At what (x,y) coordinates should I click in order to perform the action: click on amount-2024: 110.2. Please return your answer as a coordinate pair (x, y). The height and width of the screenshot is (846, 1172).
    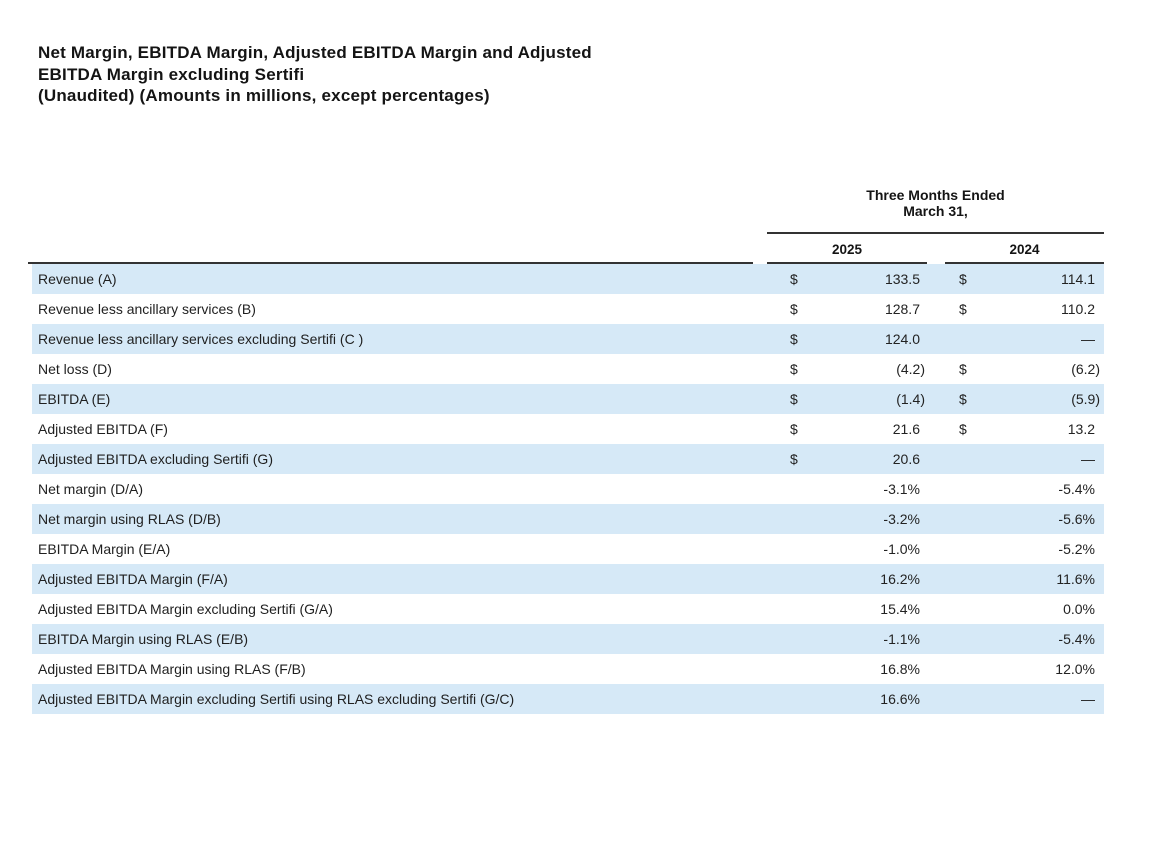
    Looking at the image, I should click on (1078, 309).